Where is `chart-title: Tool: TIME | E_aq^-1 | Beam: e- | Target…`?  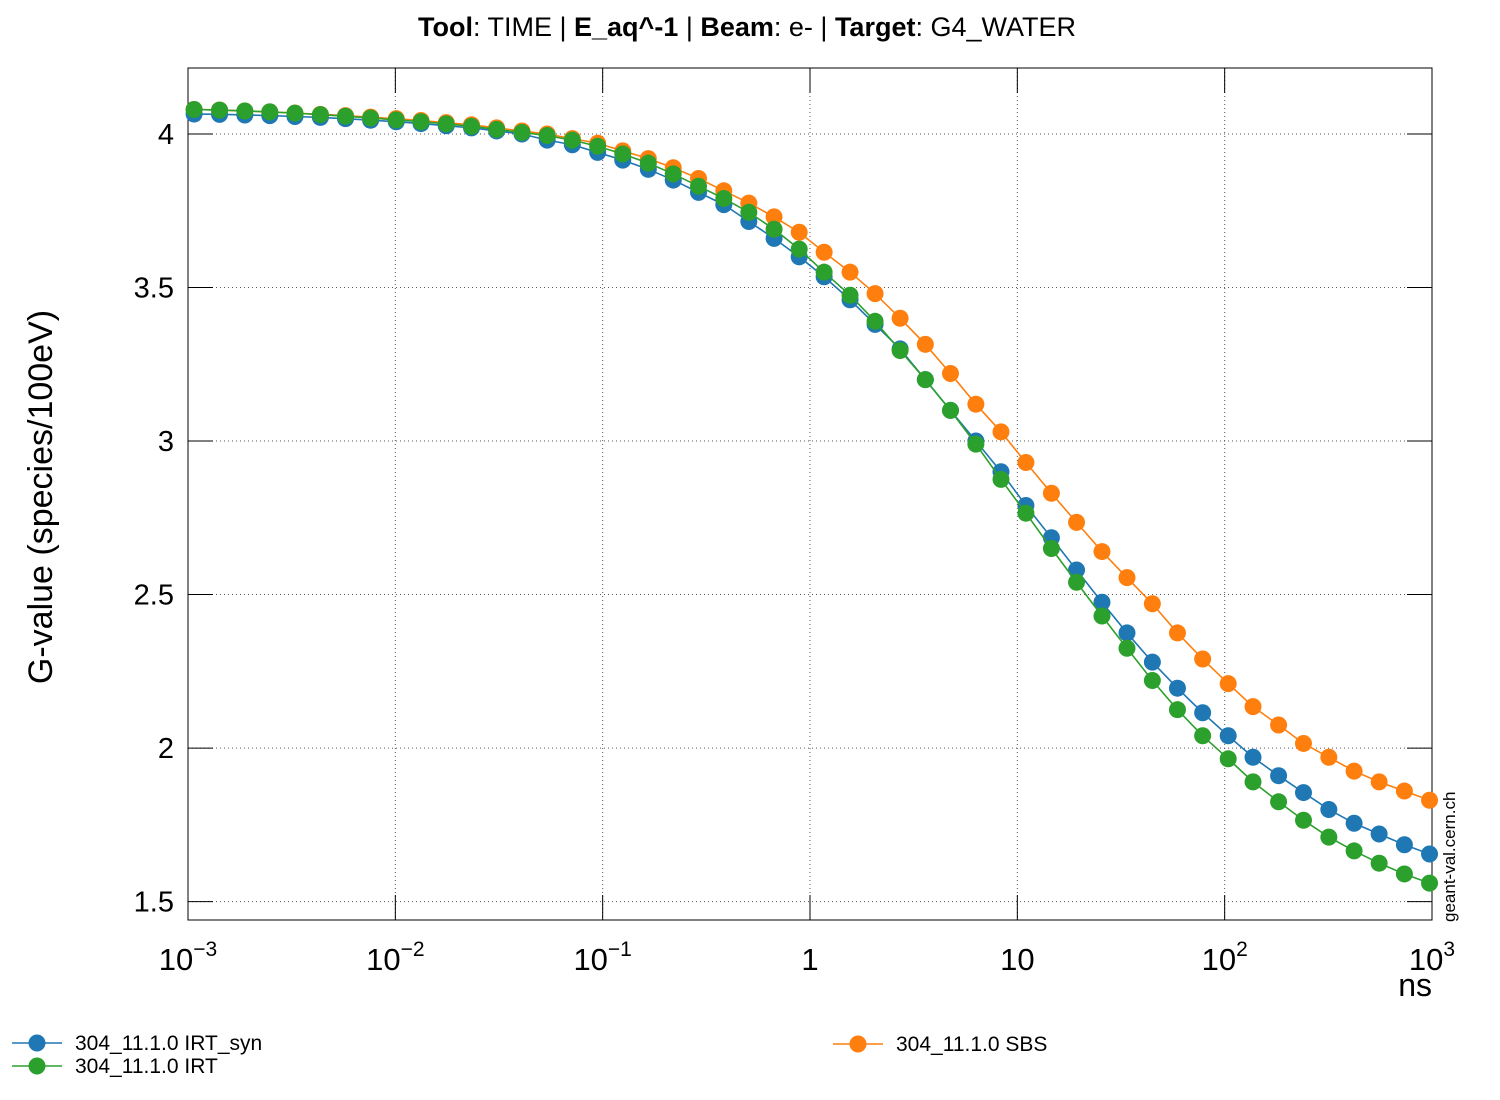
chart-title: Tool: TIME | E_aq^-1 | Beam: e- | Target… is located at coordinates (747, 27).